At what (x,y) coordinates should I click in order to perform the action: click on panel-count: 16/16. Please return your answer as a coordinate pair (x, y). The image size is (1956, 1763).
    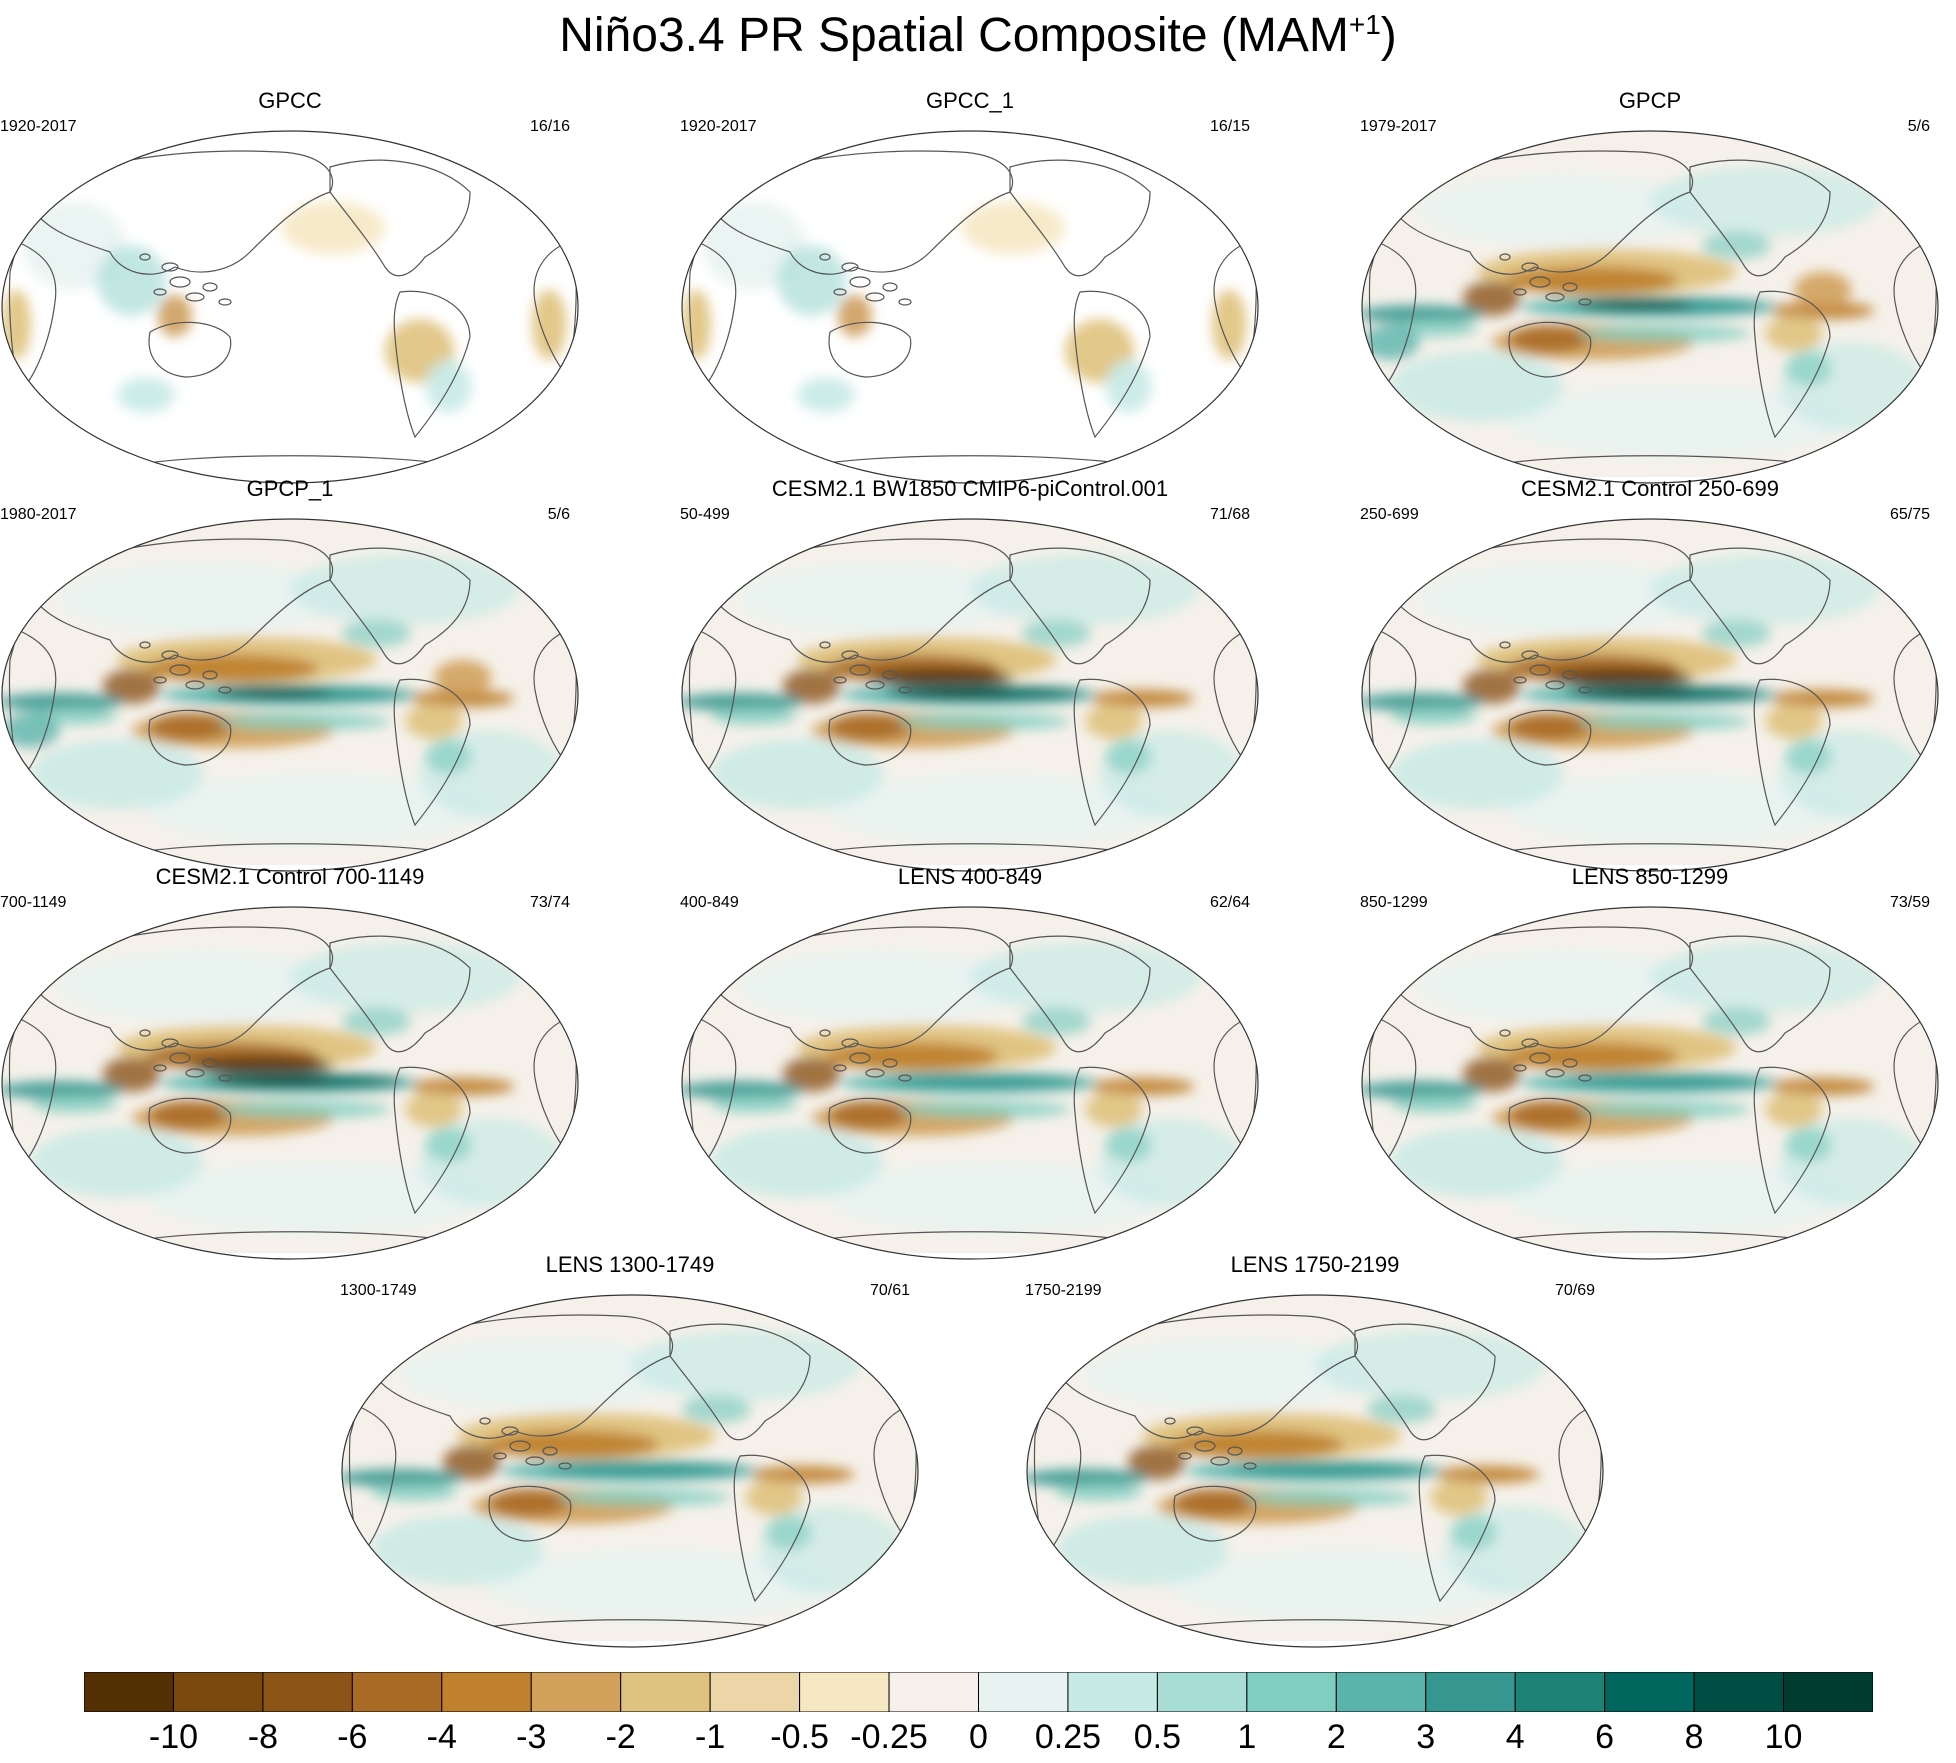
    Looking at the image, I should click on (549, 126).